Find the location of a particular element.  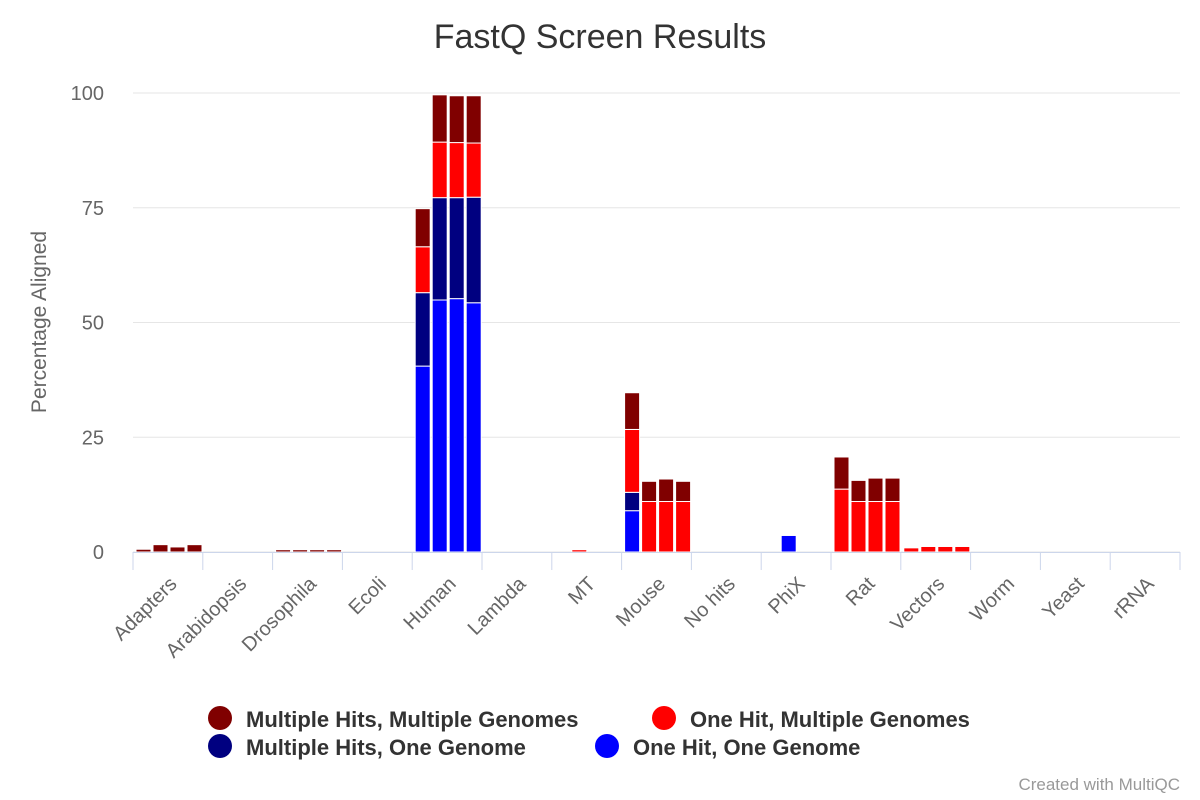

x-tick-label: Drosophila is located at coordinates (280, 614).